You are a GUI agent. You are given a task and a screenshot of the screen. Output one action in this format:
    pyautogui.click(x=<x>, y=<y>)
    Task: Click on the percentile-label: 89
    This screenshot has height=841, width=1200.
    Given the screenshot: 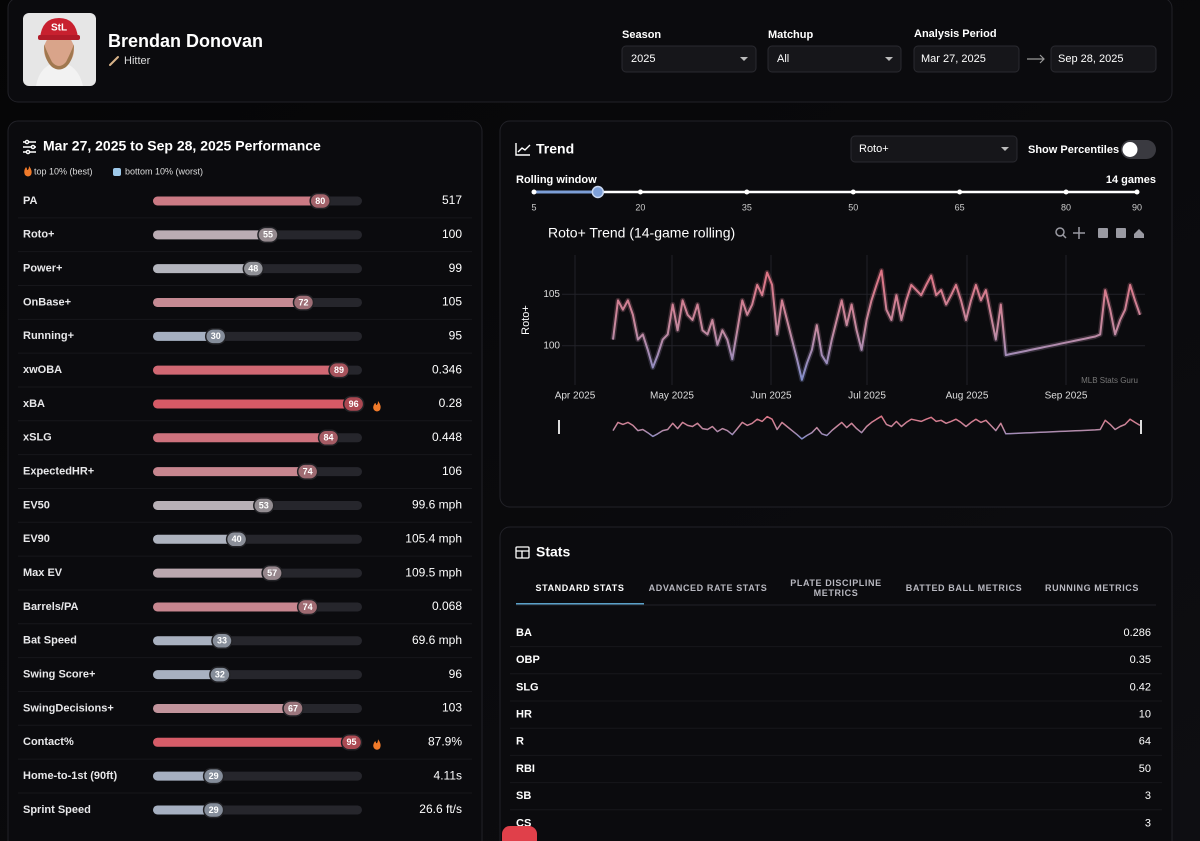 What is the action you would take?
    pyautogui.click(x=339, y=370)
    